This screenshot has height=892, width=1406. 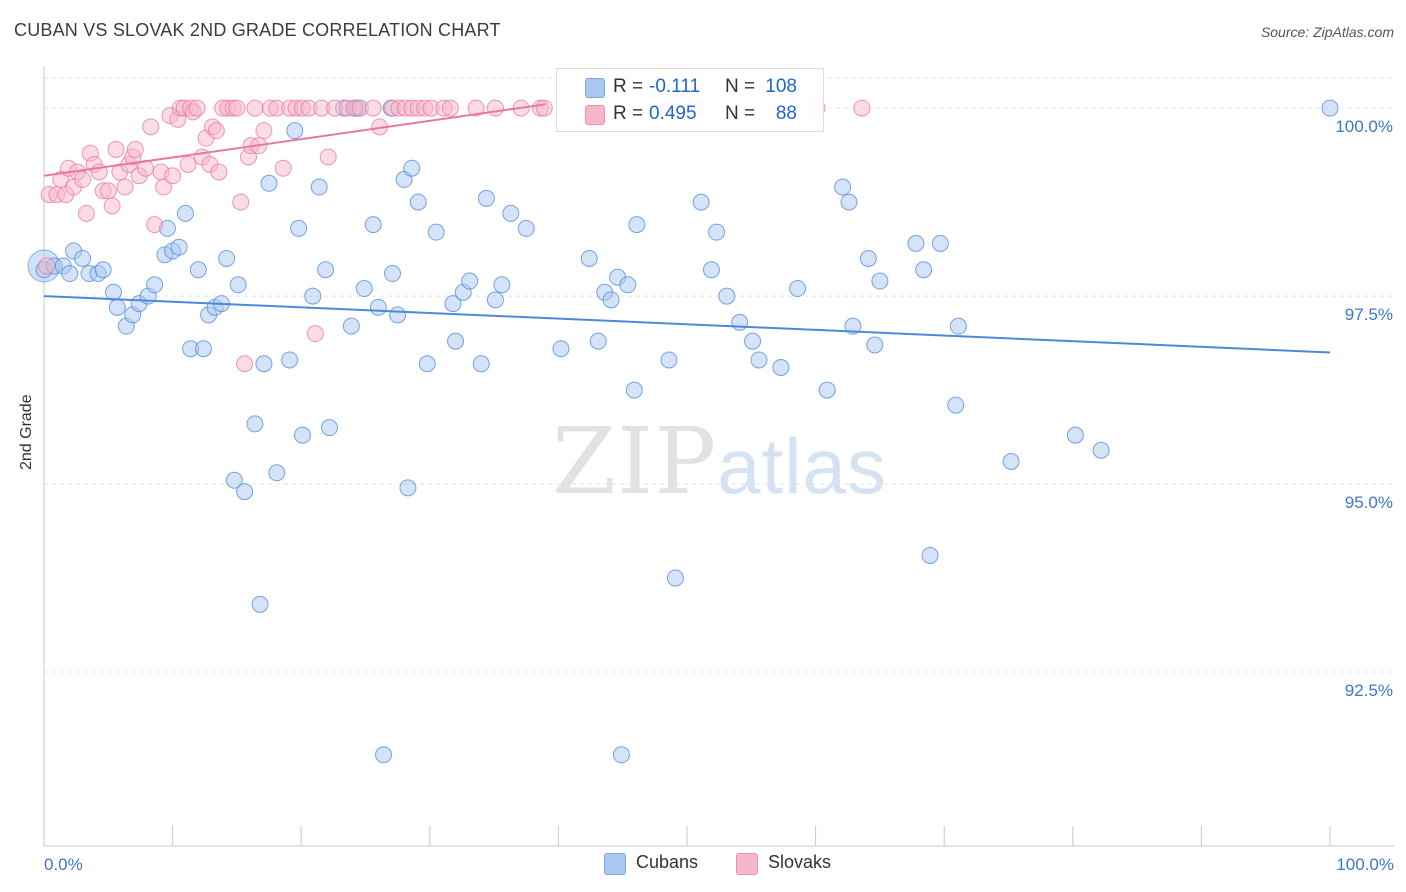 I want to click on x-tick-label-max: 100.0%, so click(x=1365, y=864).